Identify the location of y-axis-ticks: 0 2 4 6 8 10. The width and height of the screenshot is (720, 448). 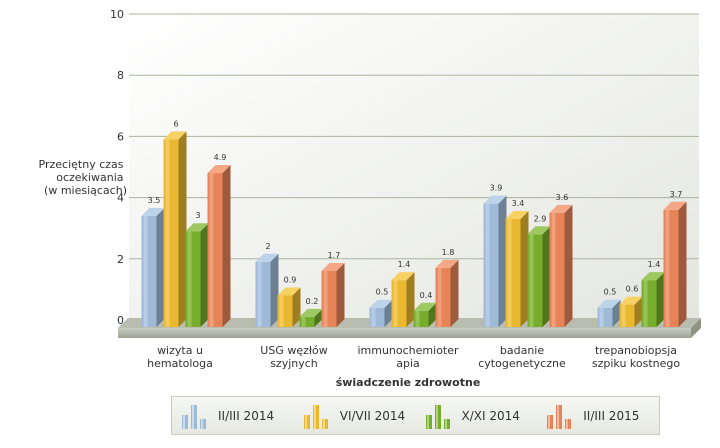
(117, 167).